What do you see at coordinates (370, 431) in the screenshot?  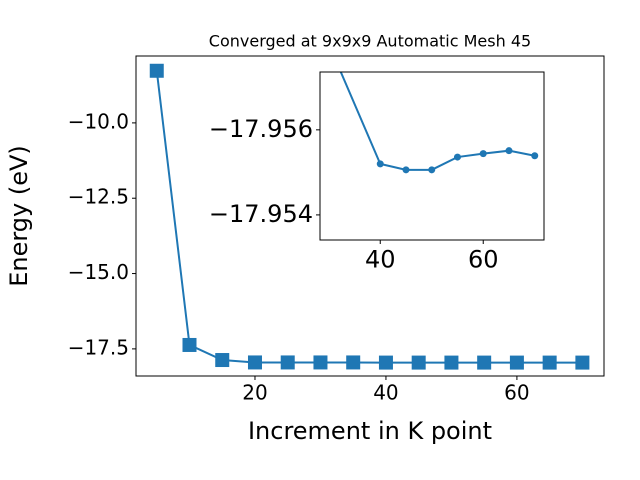 I see `x-axis-label: Increment in K point` at bounding box center [370, 431].